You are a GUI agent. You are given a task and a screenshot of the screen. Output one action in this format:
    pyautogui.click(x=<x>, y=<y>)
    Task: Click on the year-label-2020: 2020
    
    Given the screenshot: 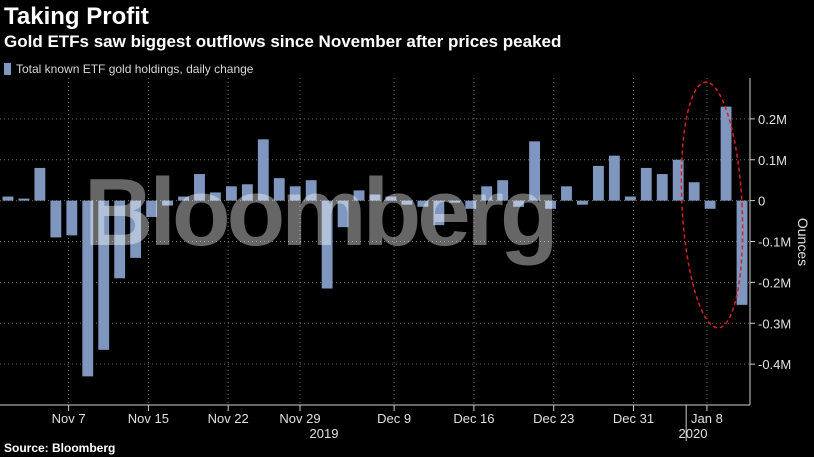 What is the action you would take?
    pyautogui.click(x=693, y=433)
    